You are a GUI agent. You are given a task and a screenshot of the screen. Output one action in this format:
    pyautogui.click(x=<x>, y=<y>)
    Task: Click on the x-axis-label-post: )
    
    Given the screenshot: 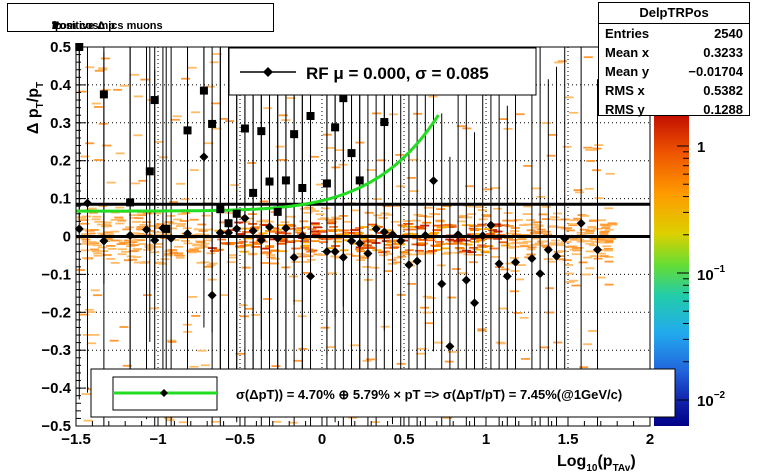 What is the action you would take?
    pyautogui.click(x=632, y=461)
    